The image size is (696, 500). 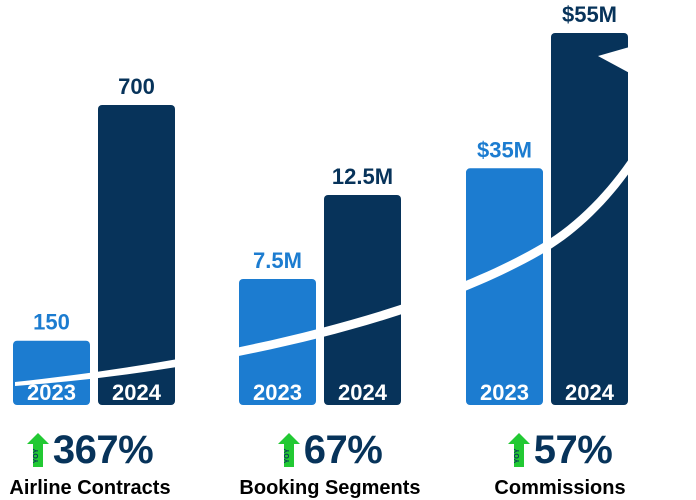 What do you see at coordinates (51, 322) in the screenshot?
I see `value-label-airline-contracts-2023: 150` at bounding box center [51, 322].